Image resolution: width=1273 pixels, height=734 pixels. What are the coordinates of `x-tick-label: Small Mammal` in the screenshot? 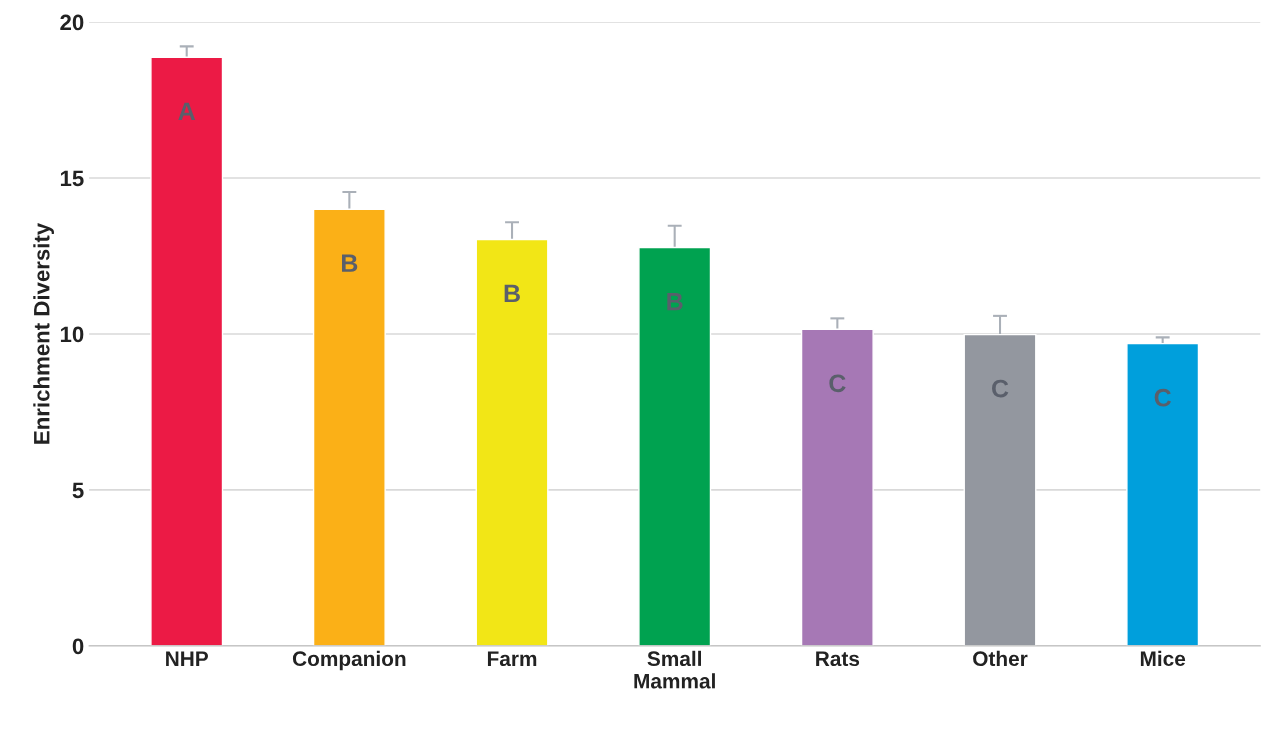 It's located at (674, 669).